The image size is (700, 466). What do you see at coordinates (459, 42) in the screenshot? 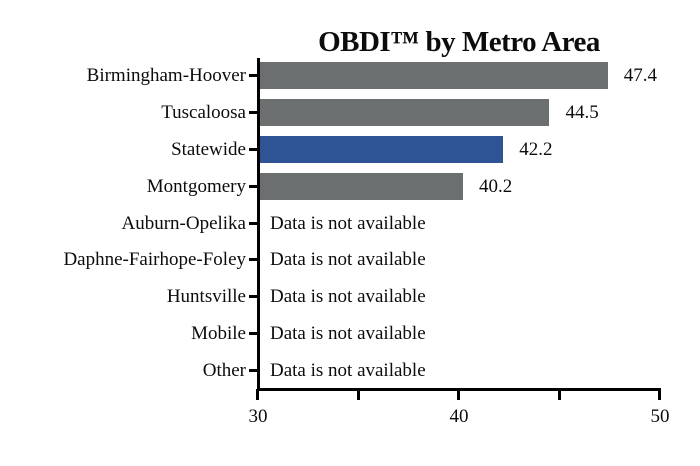
I see `chart-title: OBDI™ by Metro Area` at bounding box center [459, 42].